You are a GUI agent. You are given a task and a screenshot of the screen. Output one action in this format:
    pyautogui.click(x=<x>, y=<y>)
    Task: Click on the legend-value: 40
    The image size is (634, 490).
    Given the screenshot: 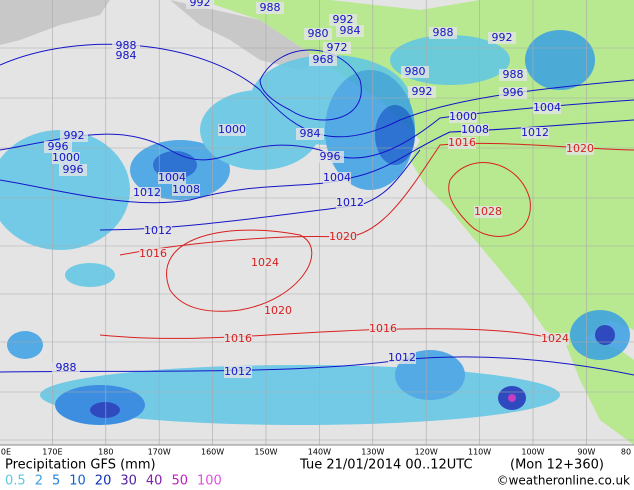 What is the action you would take?
    pyautogui.click(x=154, y=481)
    